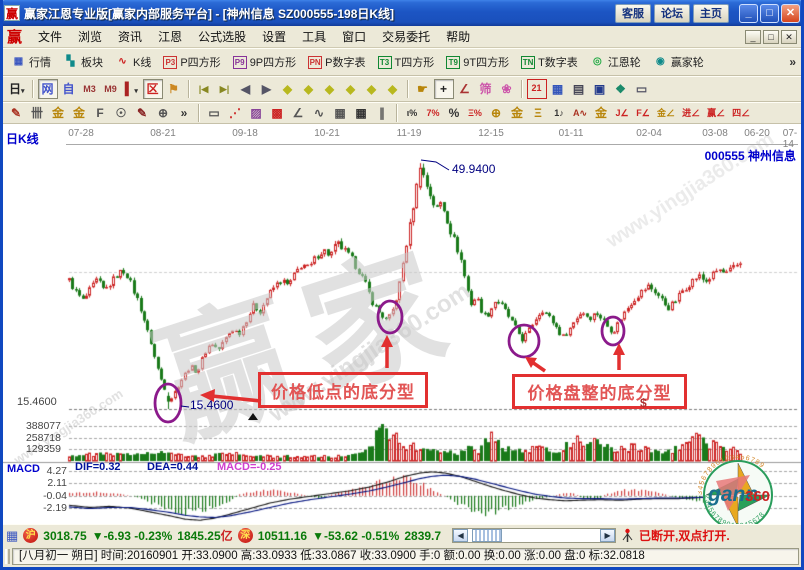 The width and height of the screenshot is (804, 570). I want to click on gold-angle-icon: 金, so click(601, 113).